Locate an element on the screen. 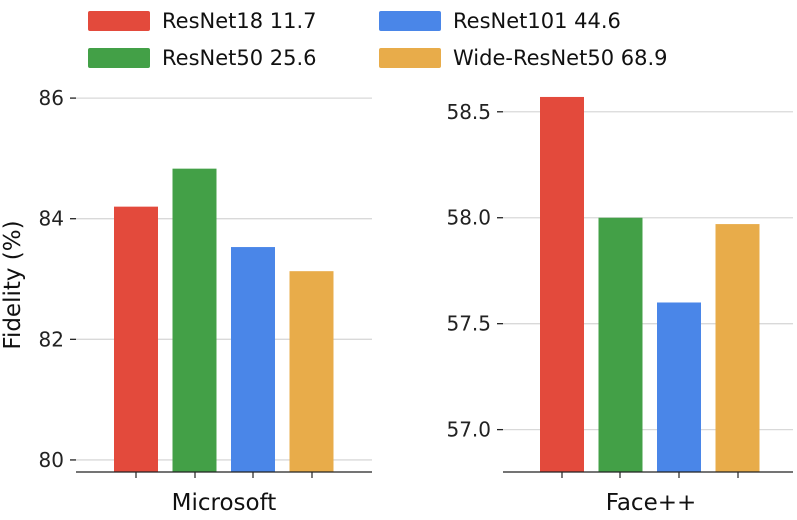  bar-faceplusplus-wide-resnet50 is located at coordinates (737, 348).